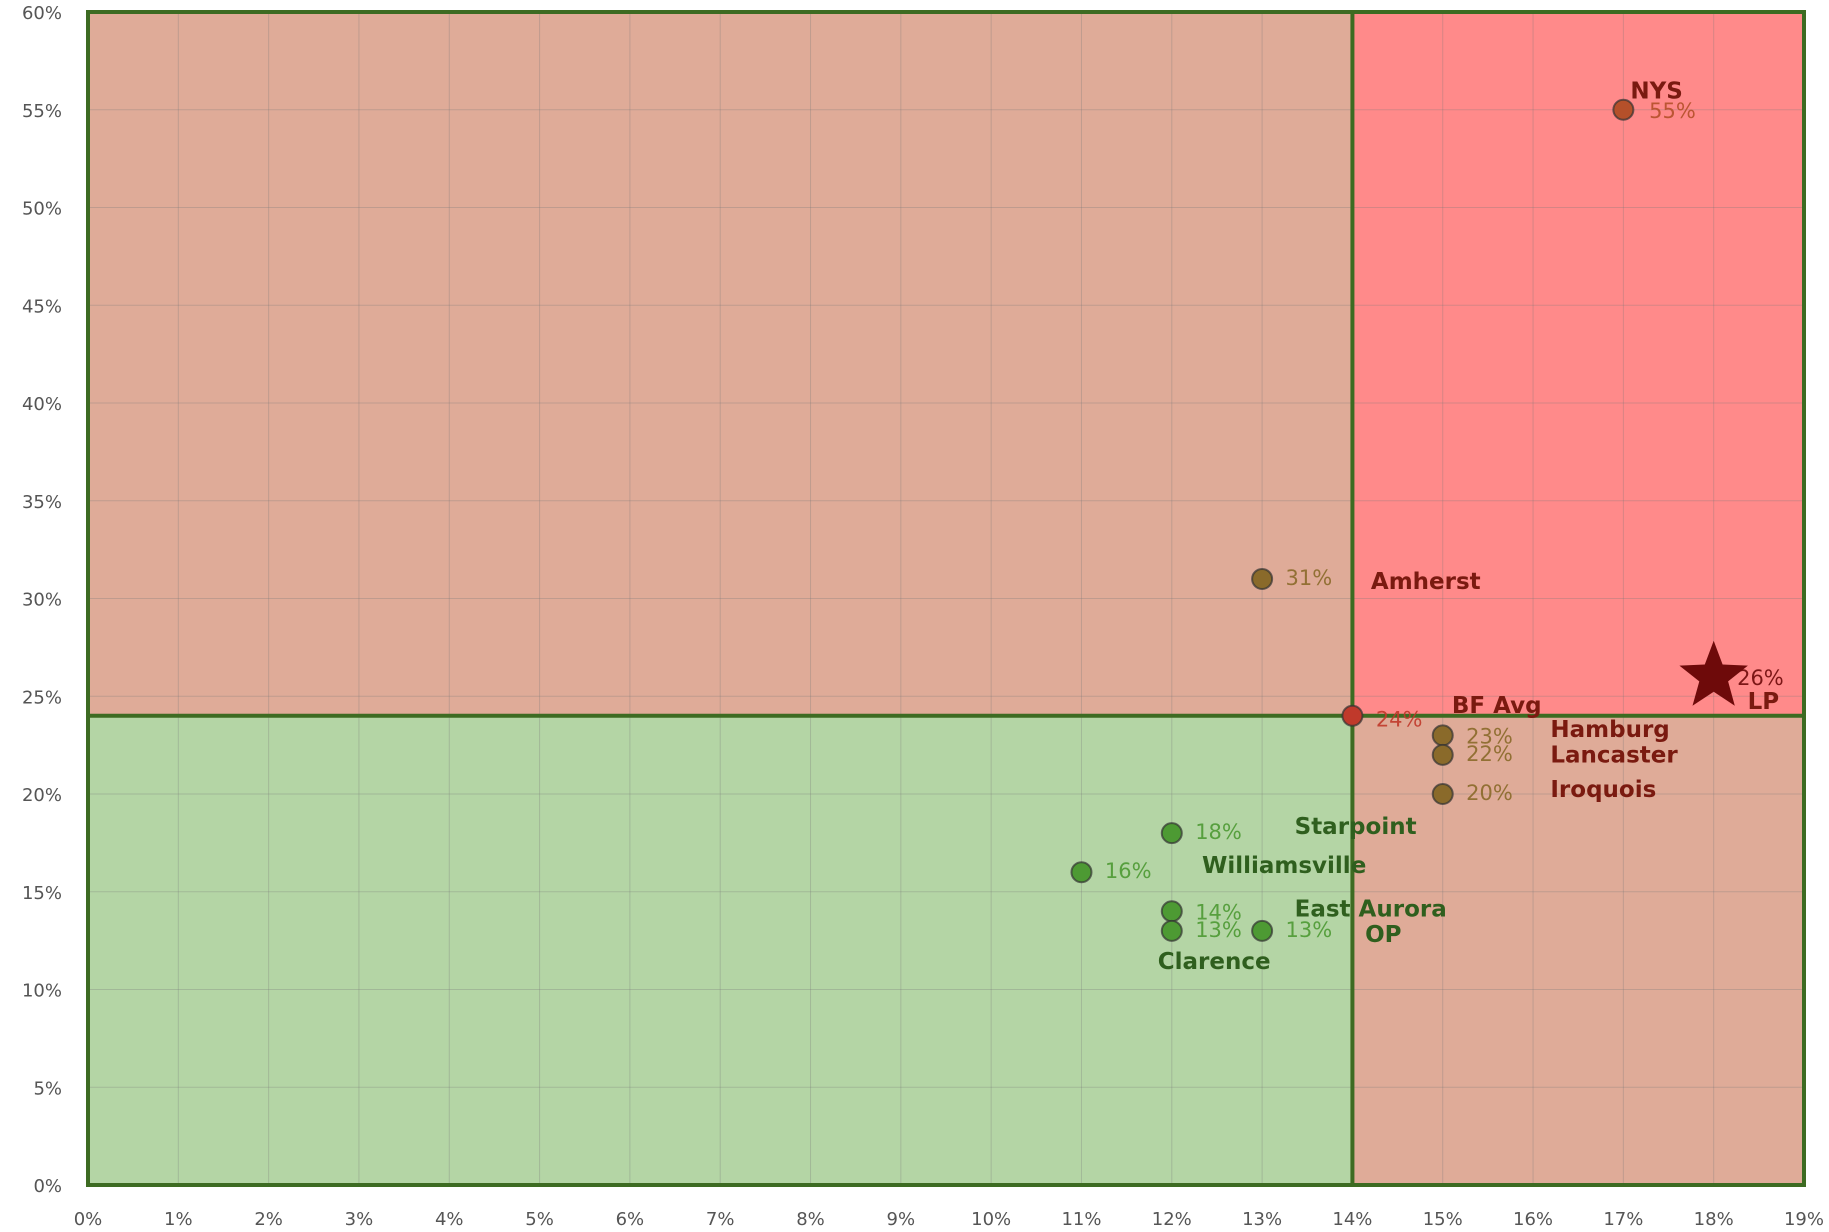 The height and width of the screenshot is (1232, 1829). What do you see at coordinates (42, 209) in the screenshot?
I see `y-tick-label: 50%` at bounding box center [42, 209].